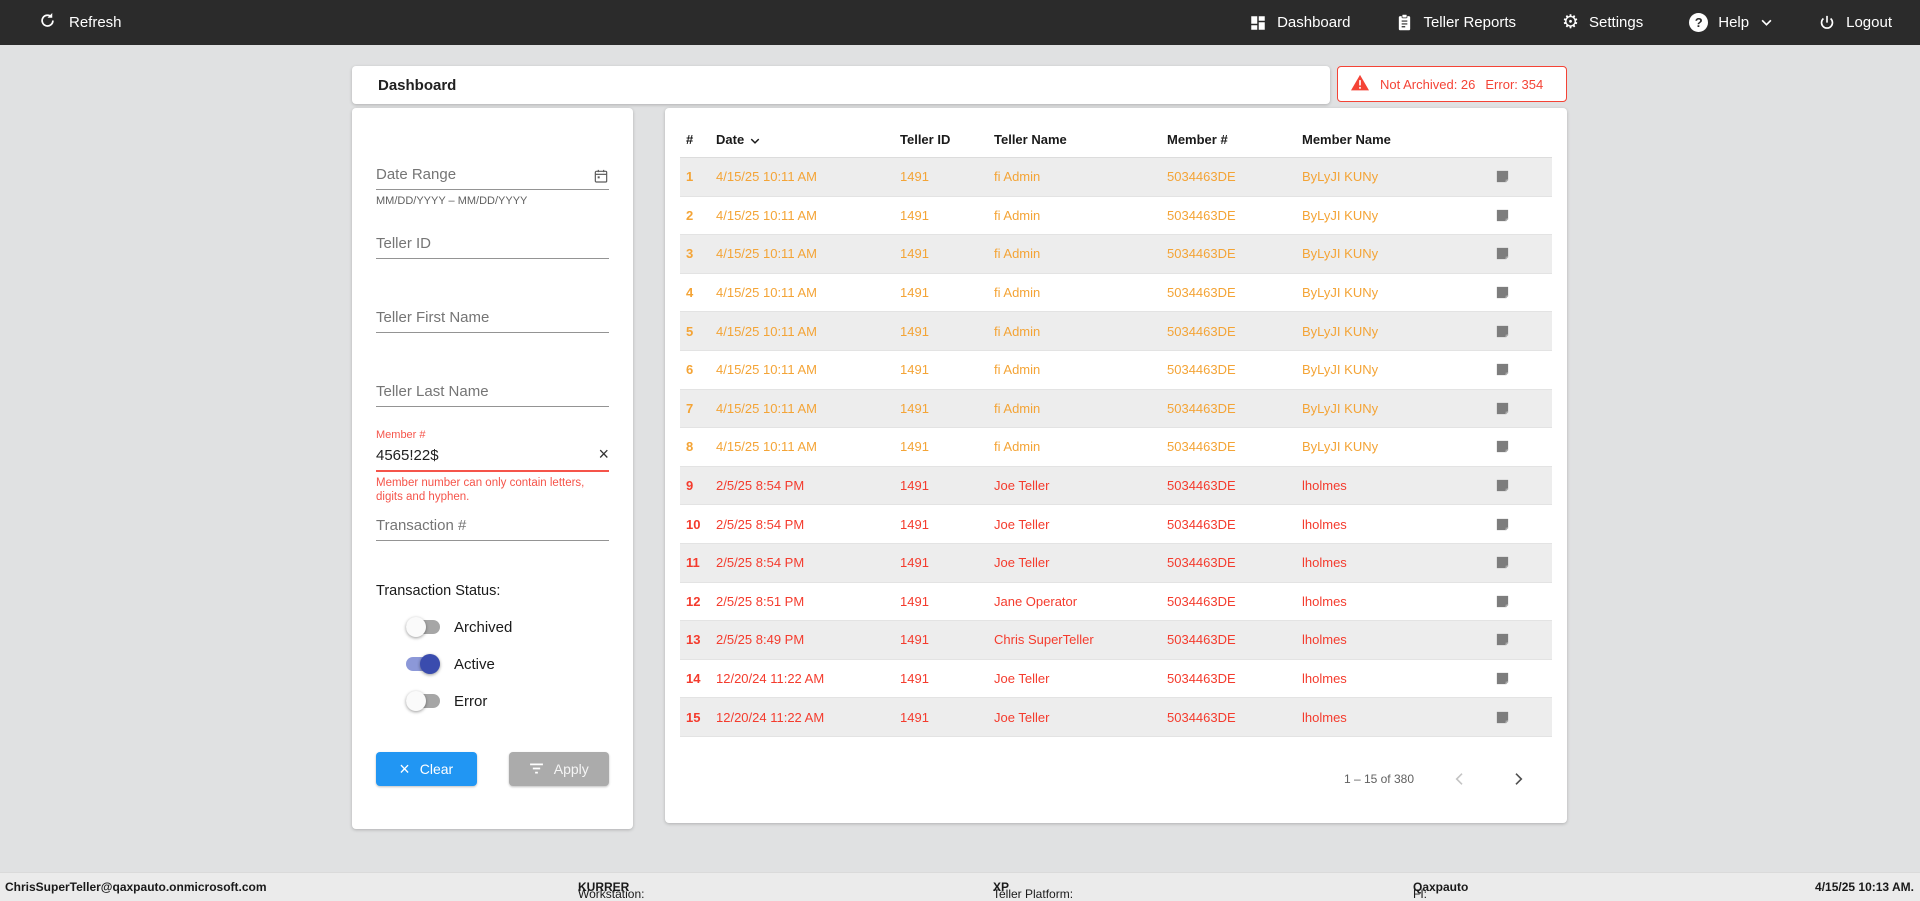 The height and width of the screenshot is (901, 1920). Describe the element at coordinates (401, 435) in the screenshot. I see `member-number-label: Member #` at that location.